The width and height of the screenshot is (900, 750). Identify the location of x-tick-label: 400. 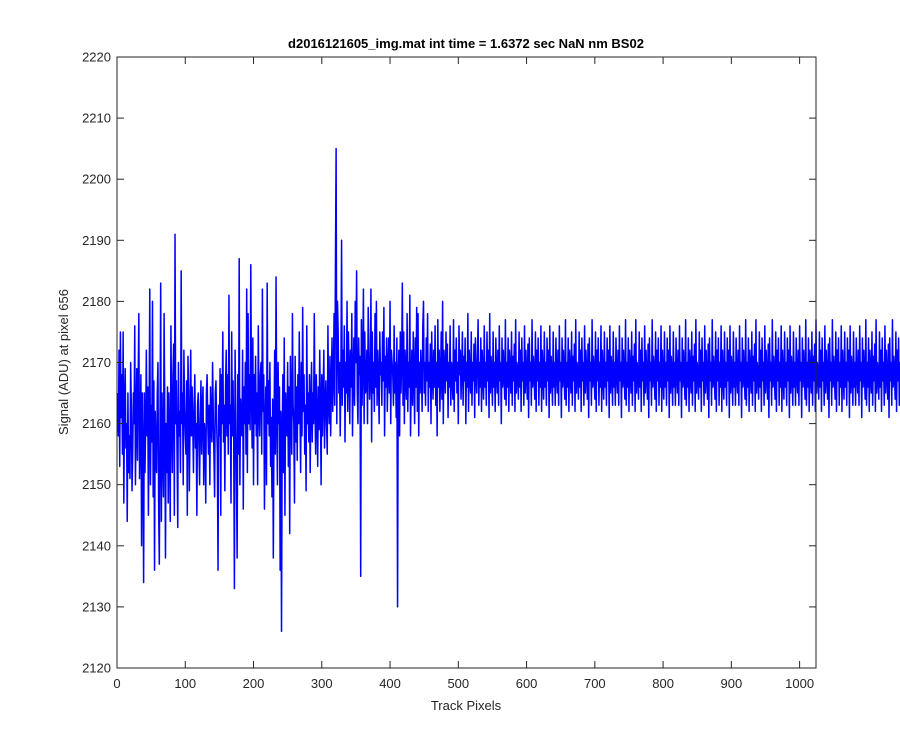
(390, 683).